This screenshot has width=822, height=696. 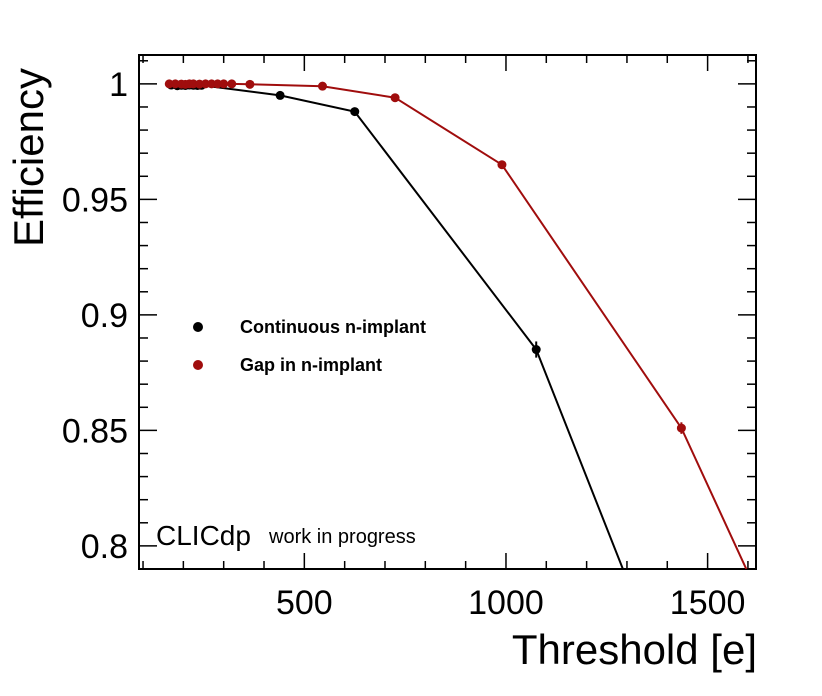 I want to click on clicdp-label: CLICdp, so click(x=203, y=535).